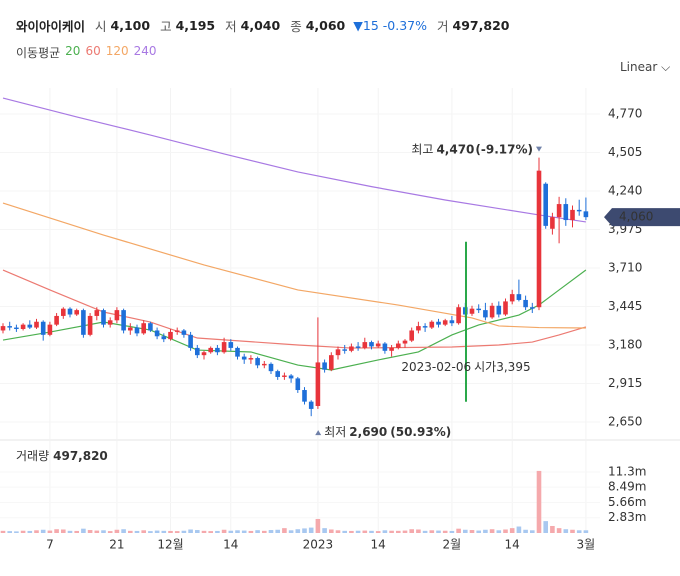  Describe the element at coordinates (117, 51) in the screenshot. I see `ma-legend-item: 120` at that location.